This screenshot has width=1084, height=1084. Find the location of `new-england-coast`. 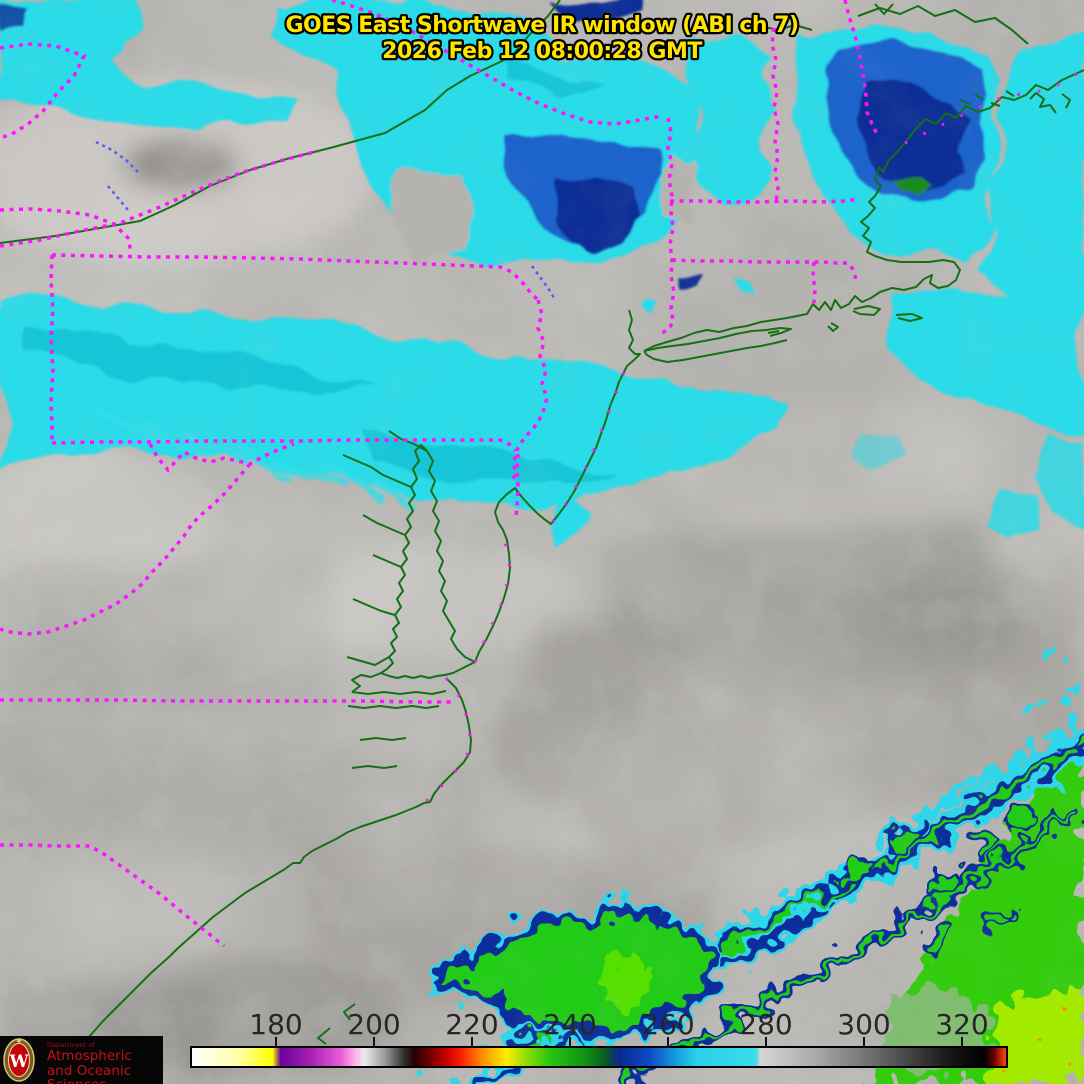

new-england-coast is located at coordinates (863, 210).